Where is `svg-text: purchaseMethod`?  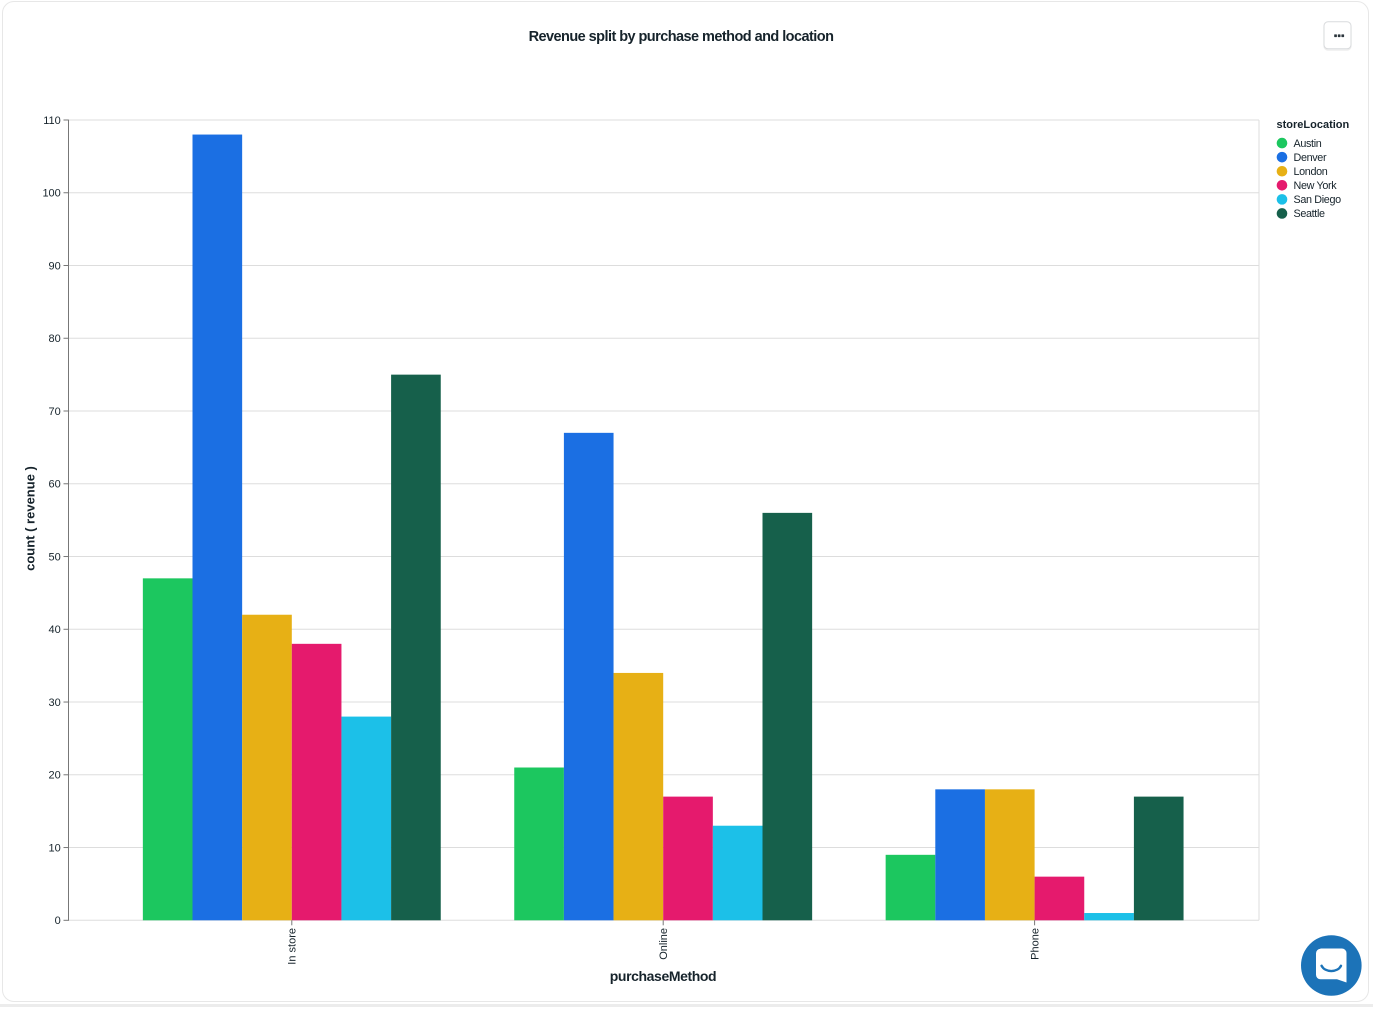 svg-text: purchaseMethod is located at coordinates (663, 976).